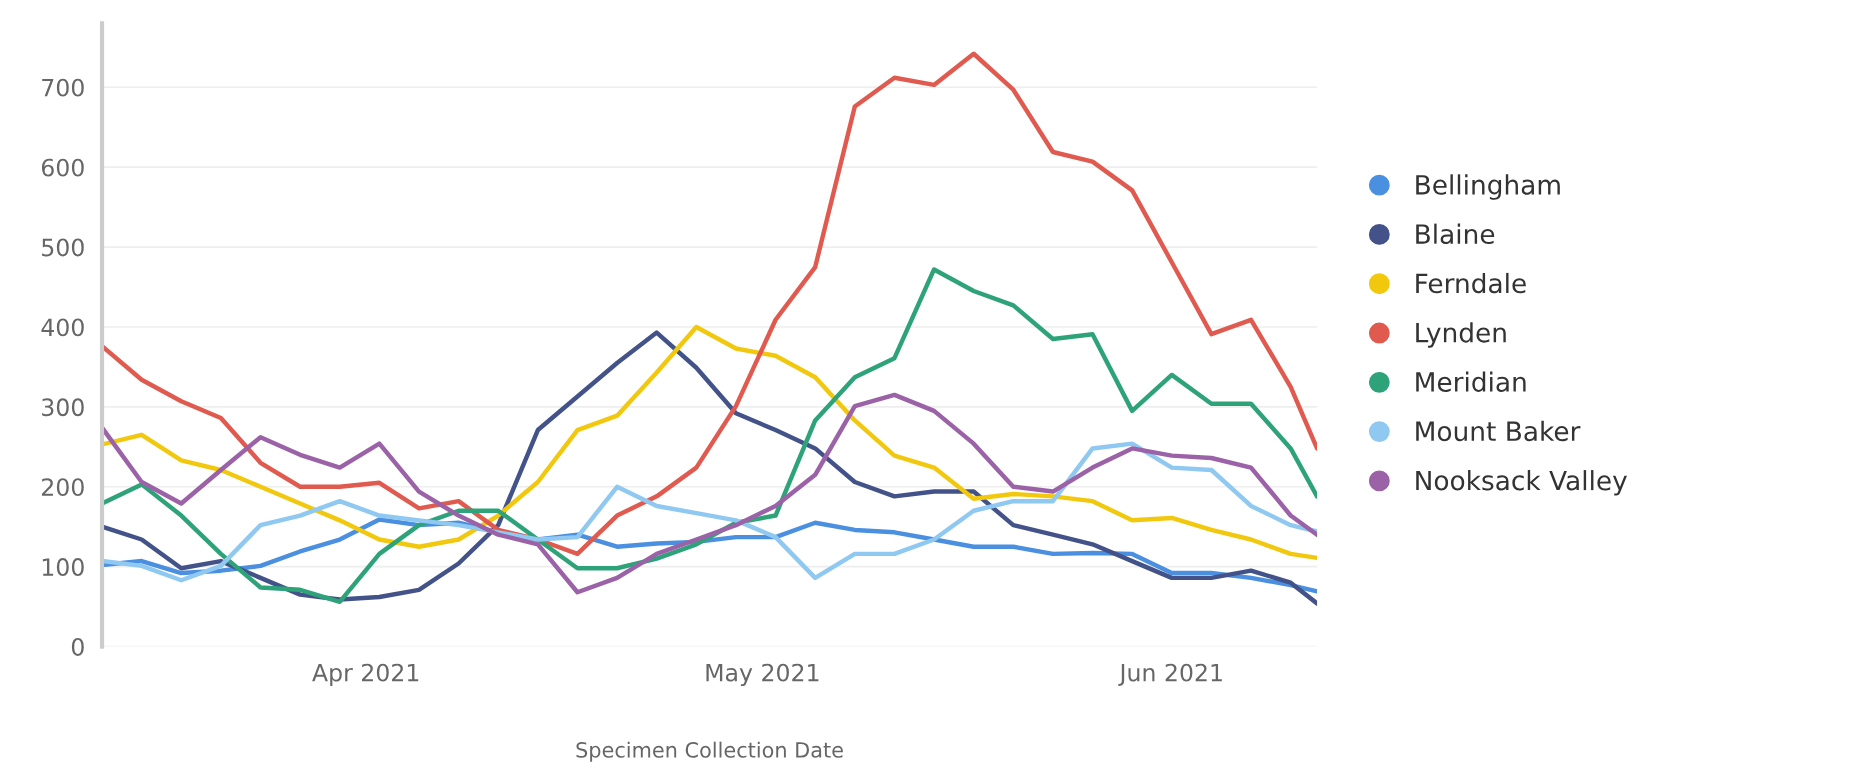 Image resolution: width=1855 pixels, height=779 pixels. What do you see at coordinates (1455, 234) in the screenshot?
I see `legend-label: Blaine` at bounding box center [1455, 234].